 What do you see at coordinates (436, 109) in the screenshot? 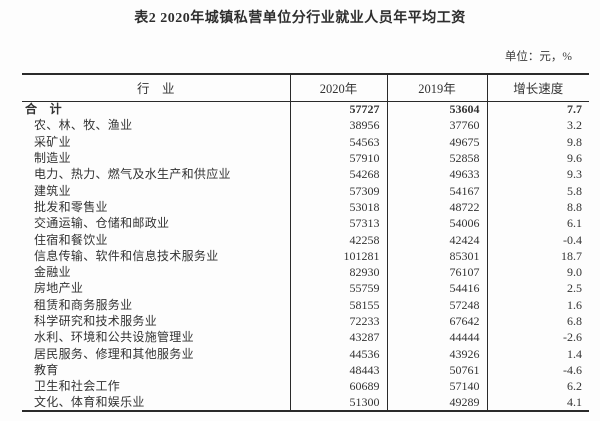
I see `total-2019-cell: 53604` at bounding box center [436, 109].